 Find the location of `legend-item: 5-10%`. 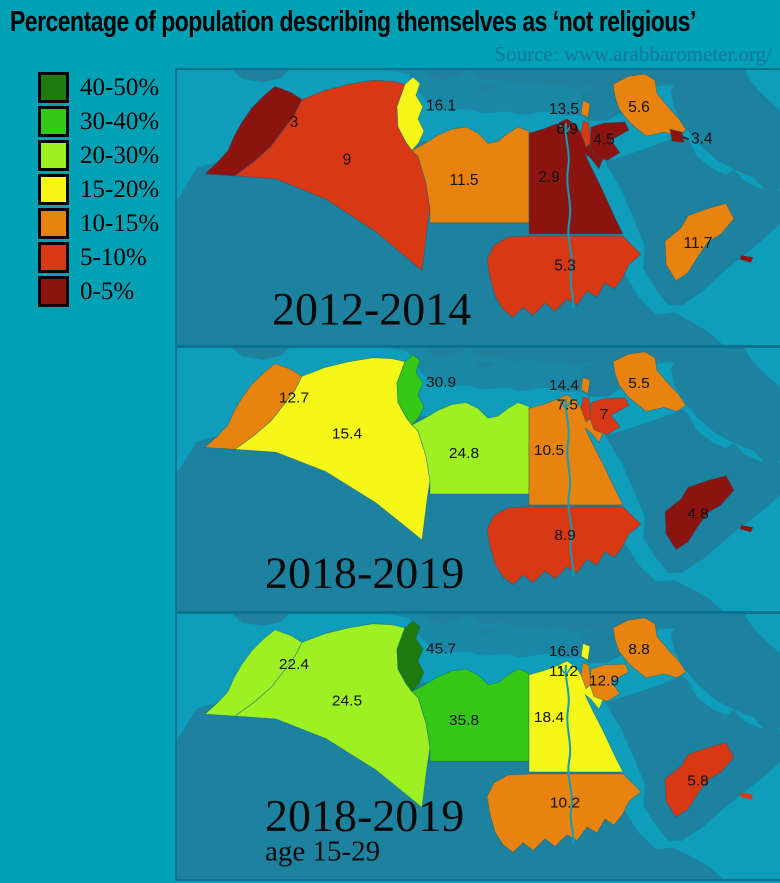

legend-item: 5-10% is located at coordinates (98, 257).